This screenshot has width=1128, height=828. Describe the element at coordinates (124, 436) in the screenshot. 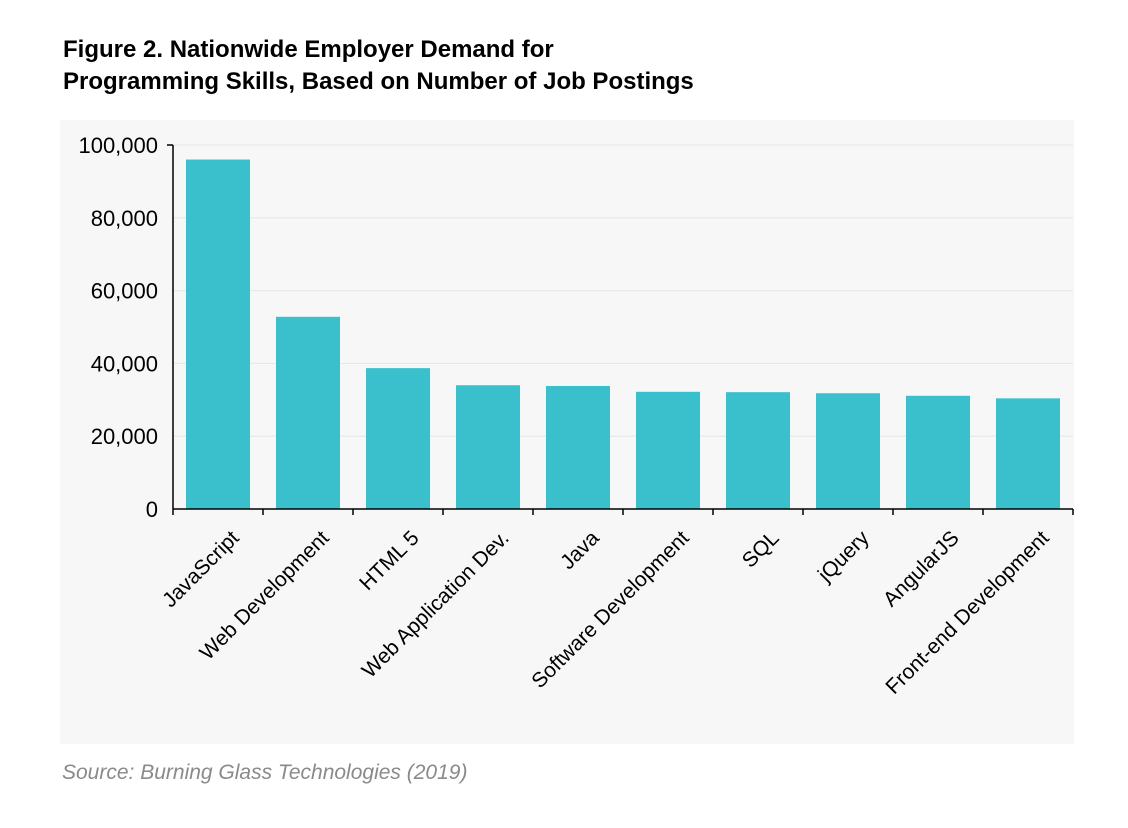

I see `y-tick-label: 20,000` at that location.